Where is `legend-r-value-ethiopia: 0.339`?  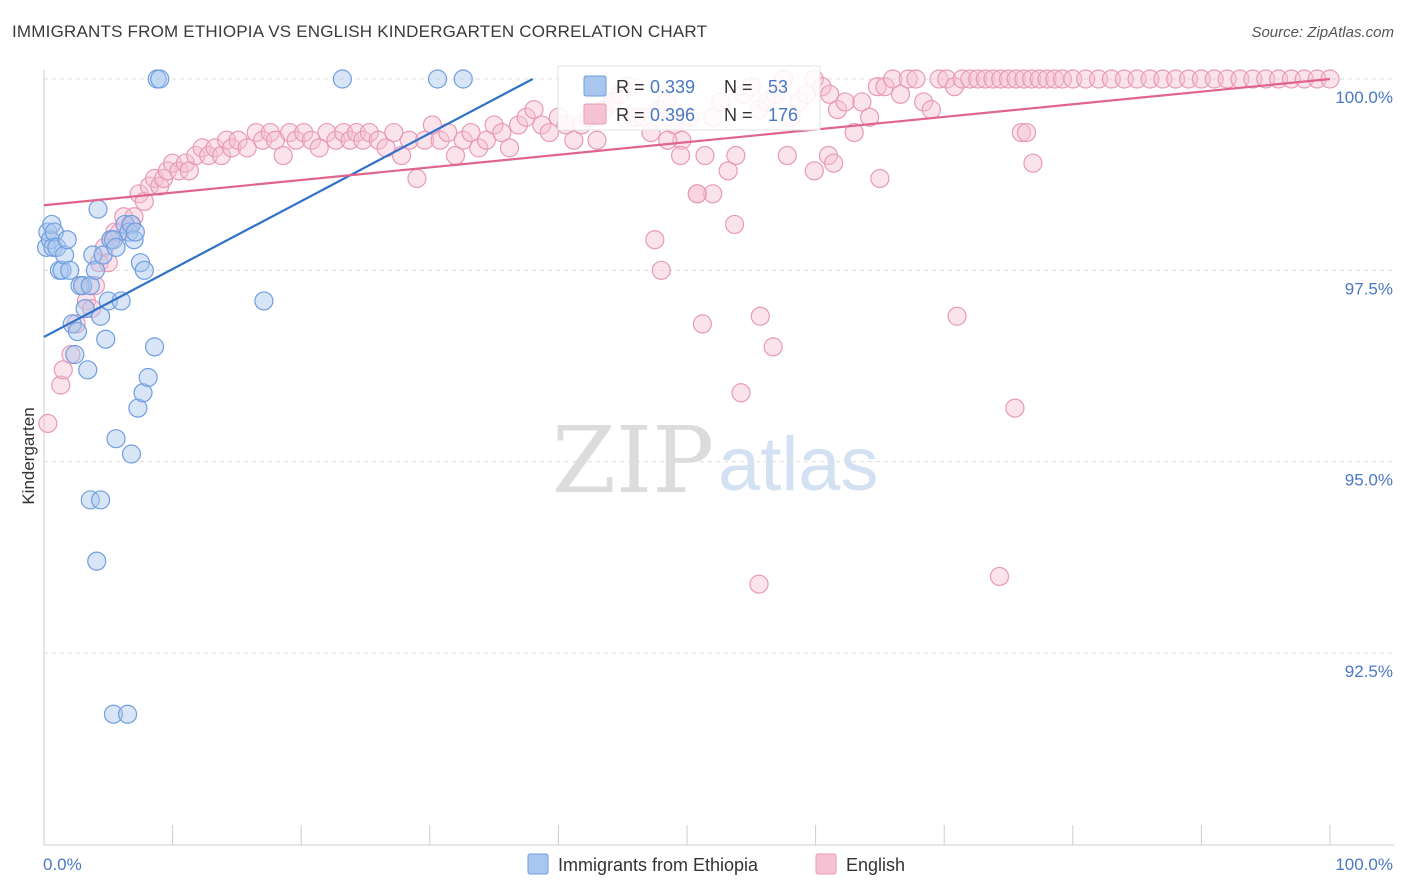 legend-r-value-ethiopia: 0.339 is located at coordinates (672, 87).